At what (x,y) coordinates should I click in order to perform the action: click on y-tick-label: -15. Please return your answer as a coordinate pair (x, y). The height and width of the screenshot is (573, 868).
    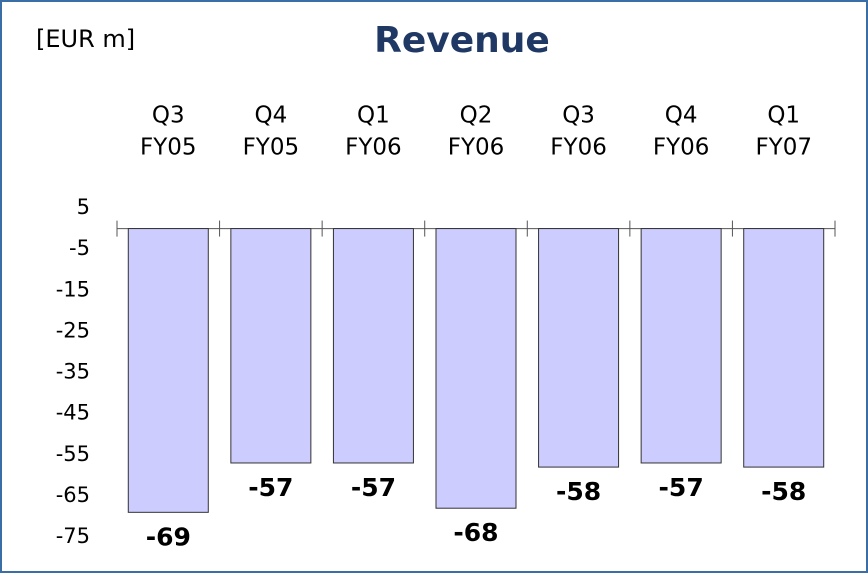
    Looking at the image, I should click on (73, 289).